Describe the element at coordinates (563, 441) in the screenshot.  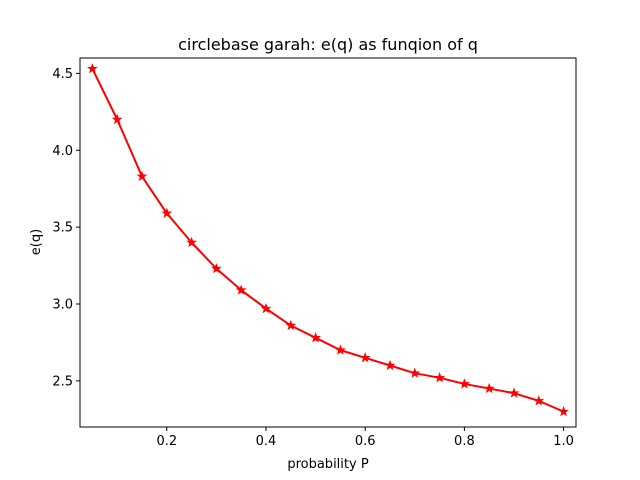
I see `x-tick-label: 1.0` at that location.